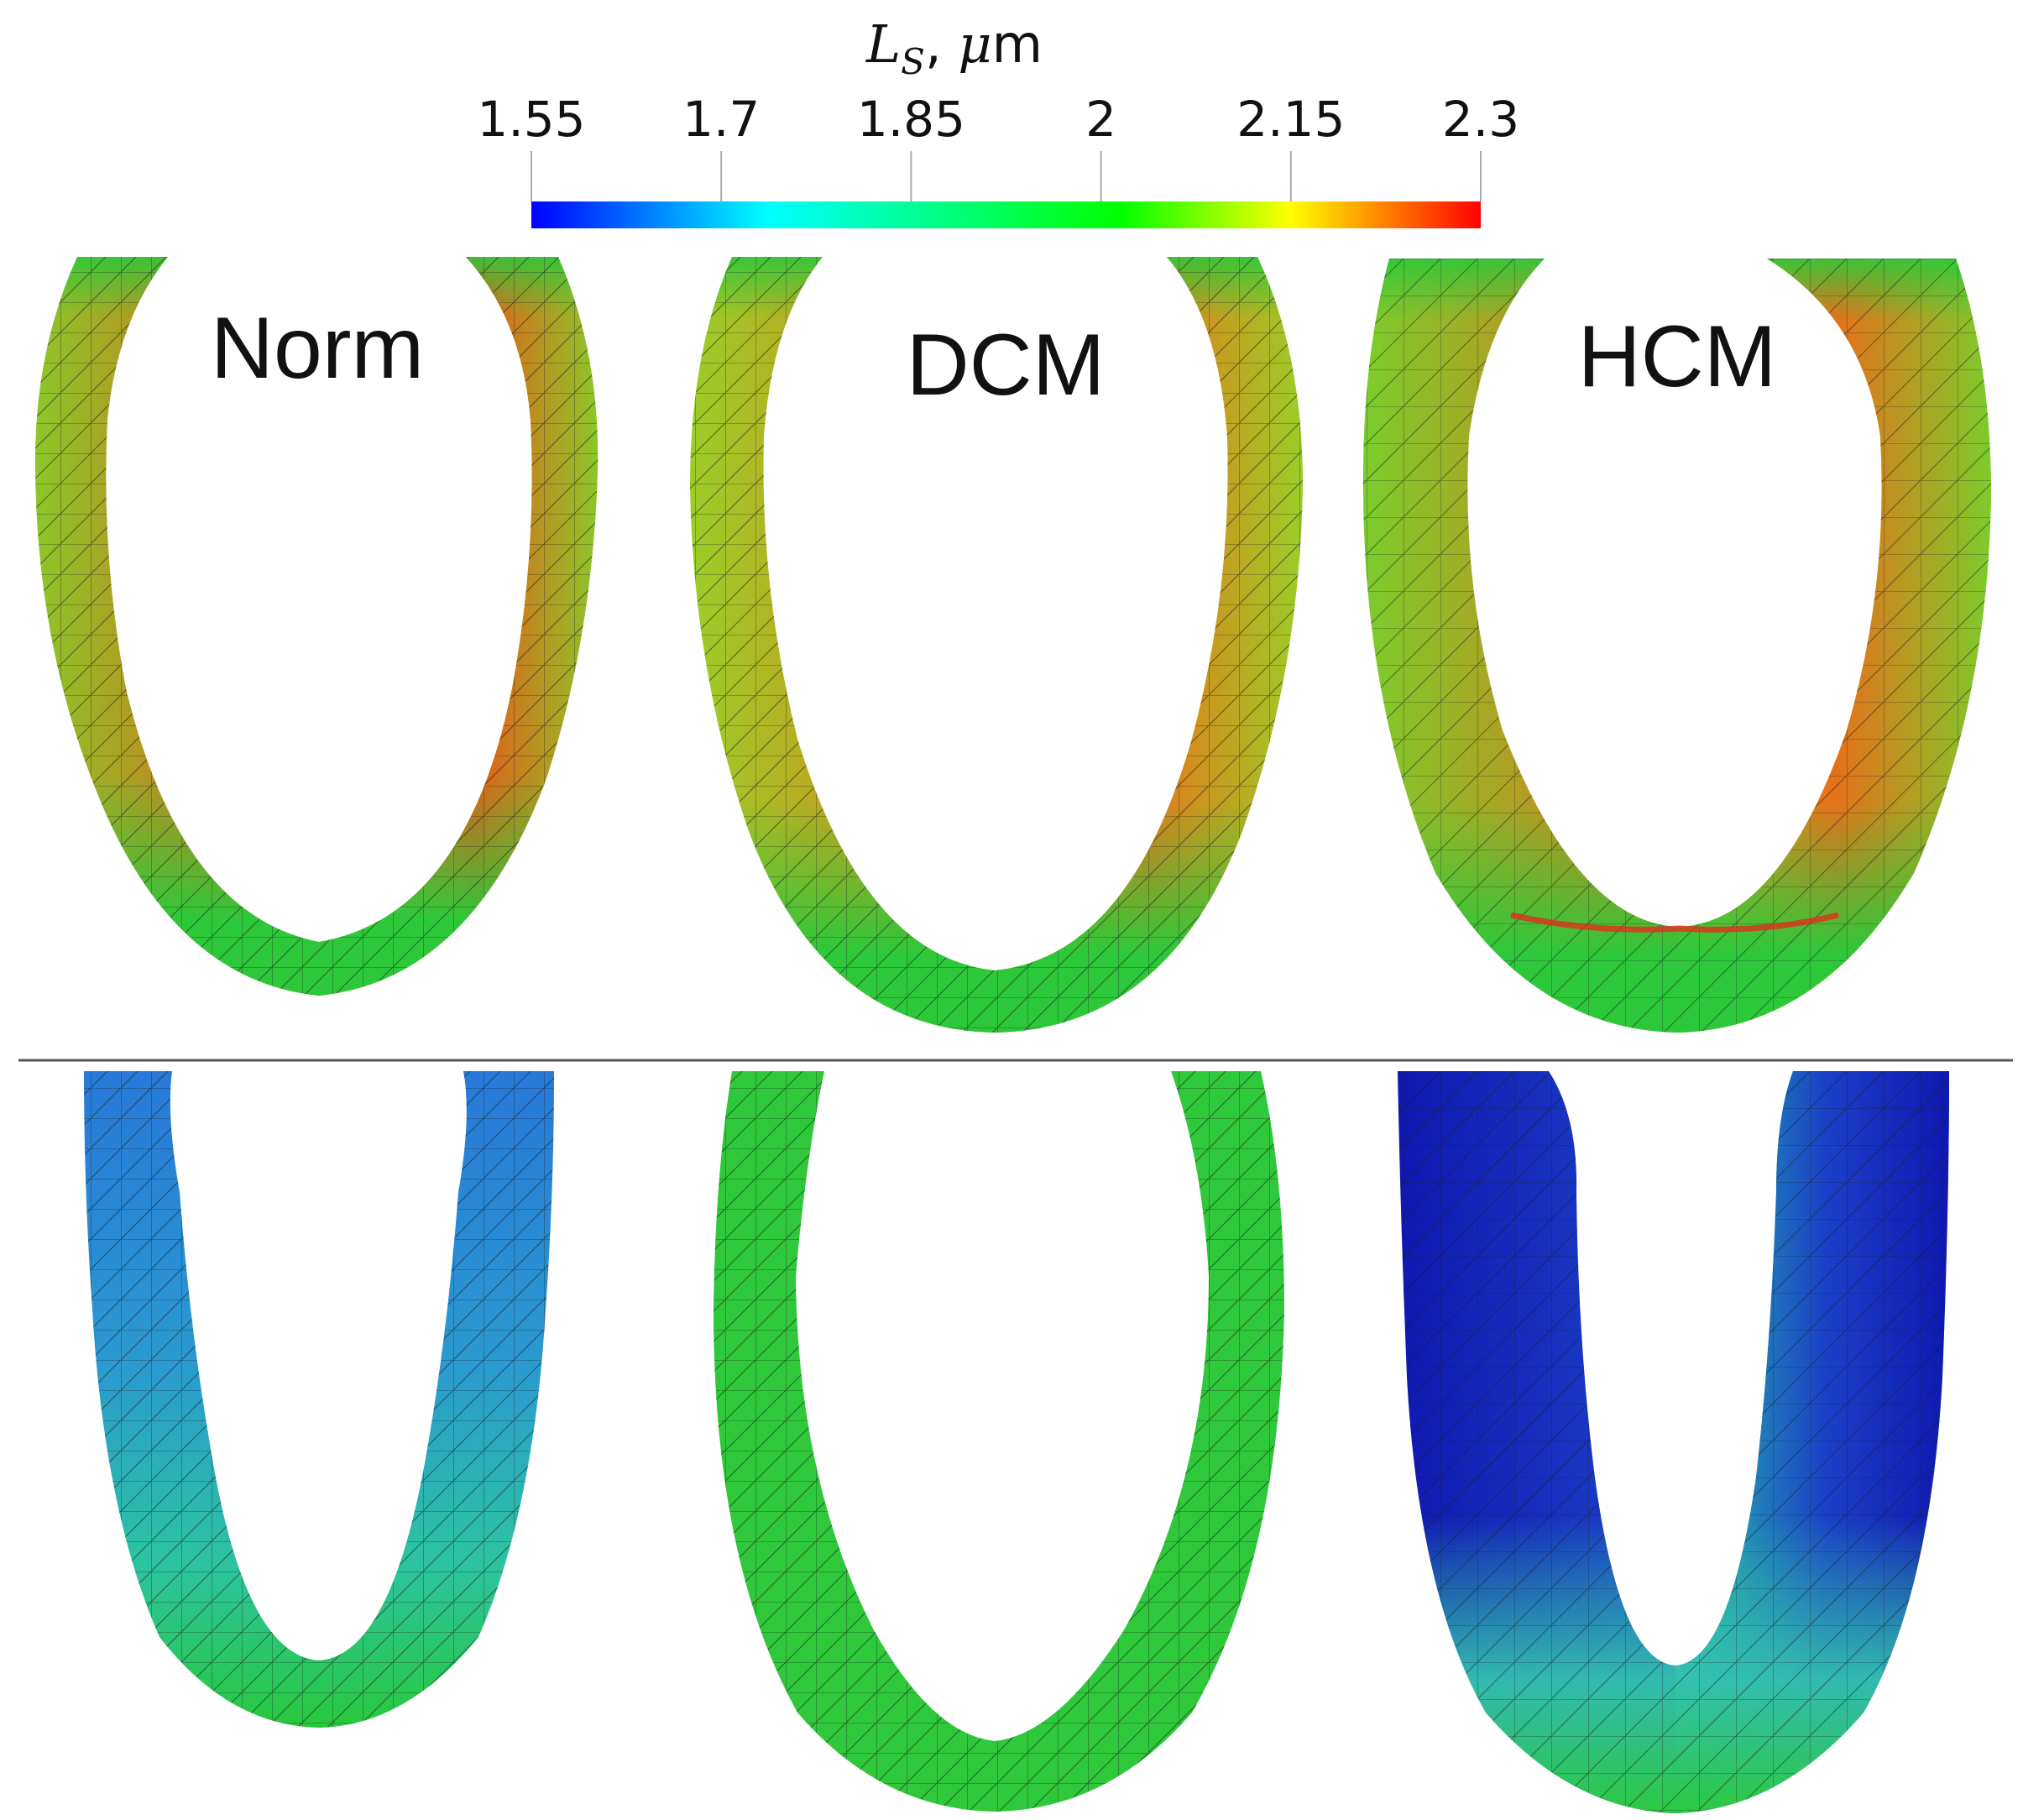 The width and height of the screenshot is (2023, 1820). I want to click on colorbar-tick-label: 1.7, so click(721, 119).